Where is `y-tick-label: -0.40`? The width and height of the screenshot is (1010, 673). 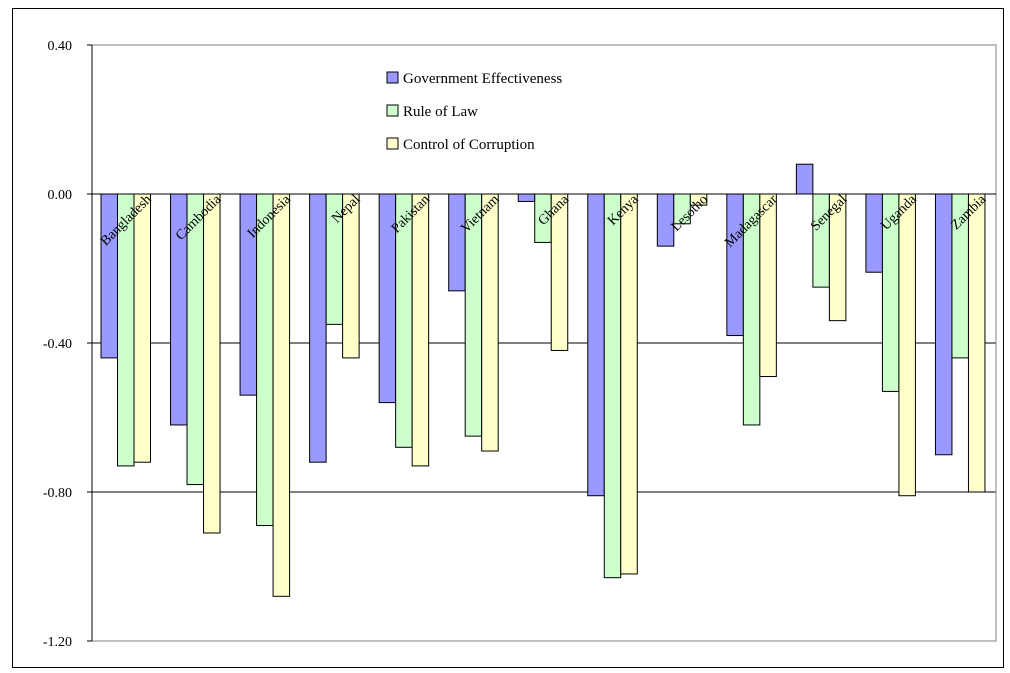
y-tick-label: -0.40 is located at coordinates (57, 344).